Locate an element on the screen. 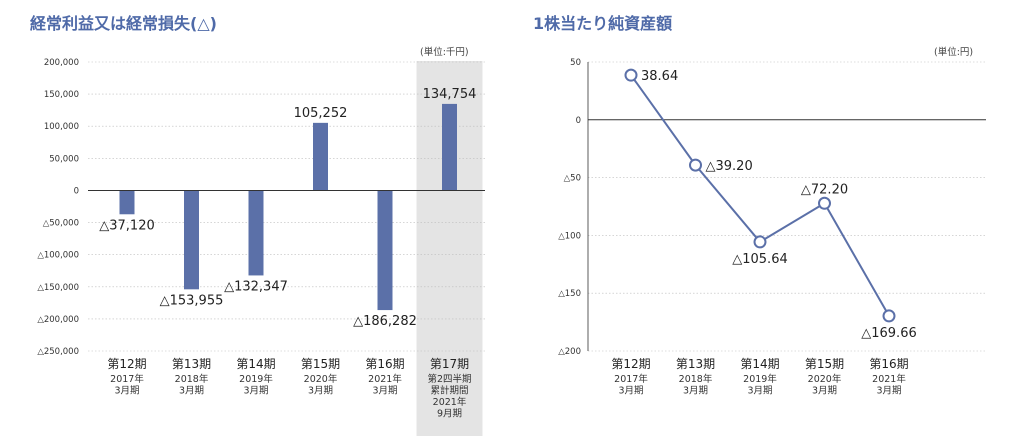  point-value-label: △39.20 is located at coordinates (729, 166).